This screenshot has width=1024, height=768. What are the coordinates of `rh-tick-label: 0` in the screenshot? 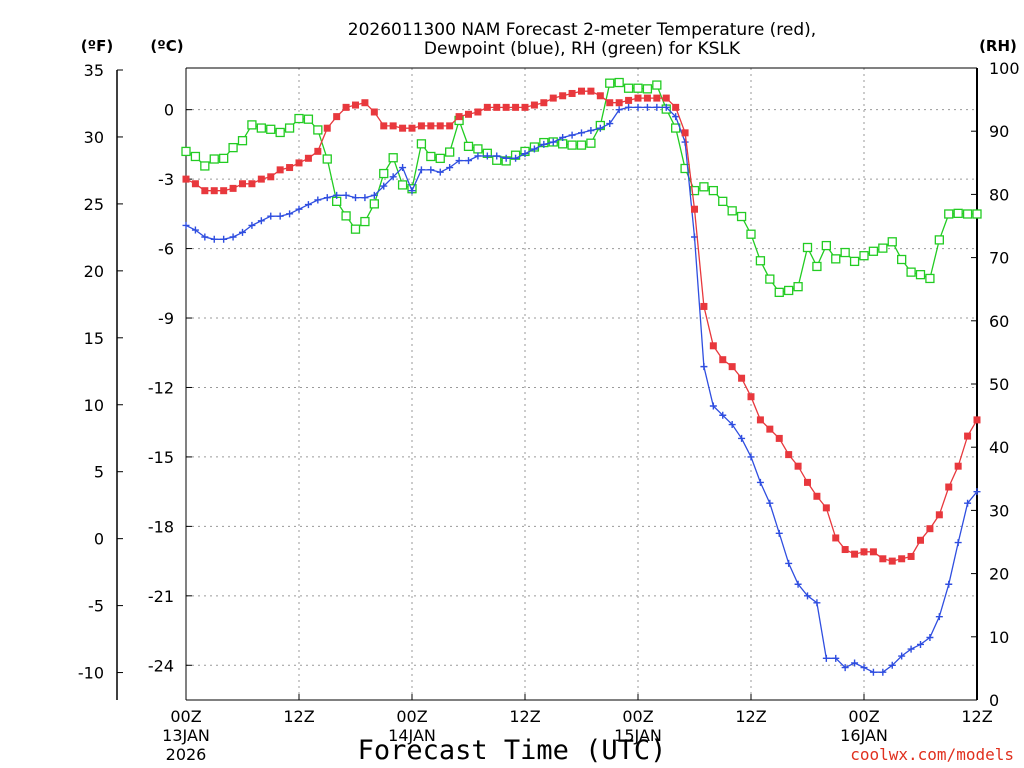 It's located at (994, 700).